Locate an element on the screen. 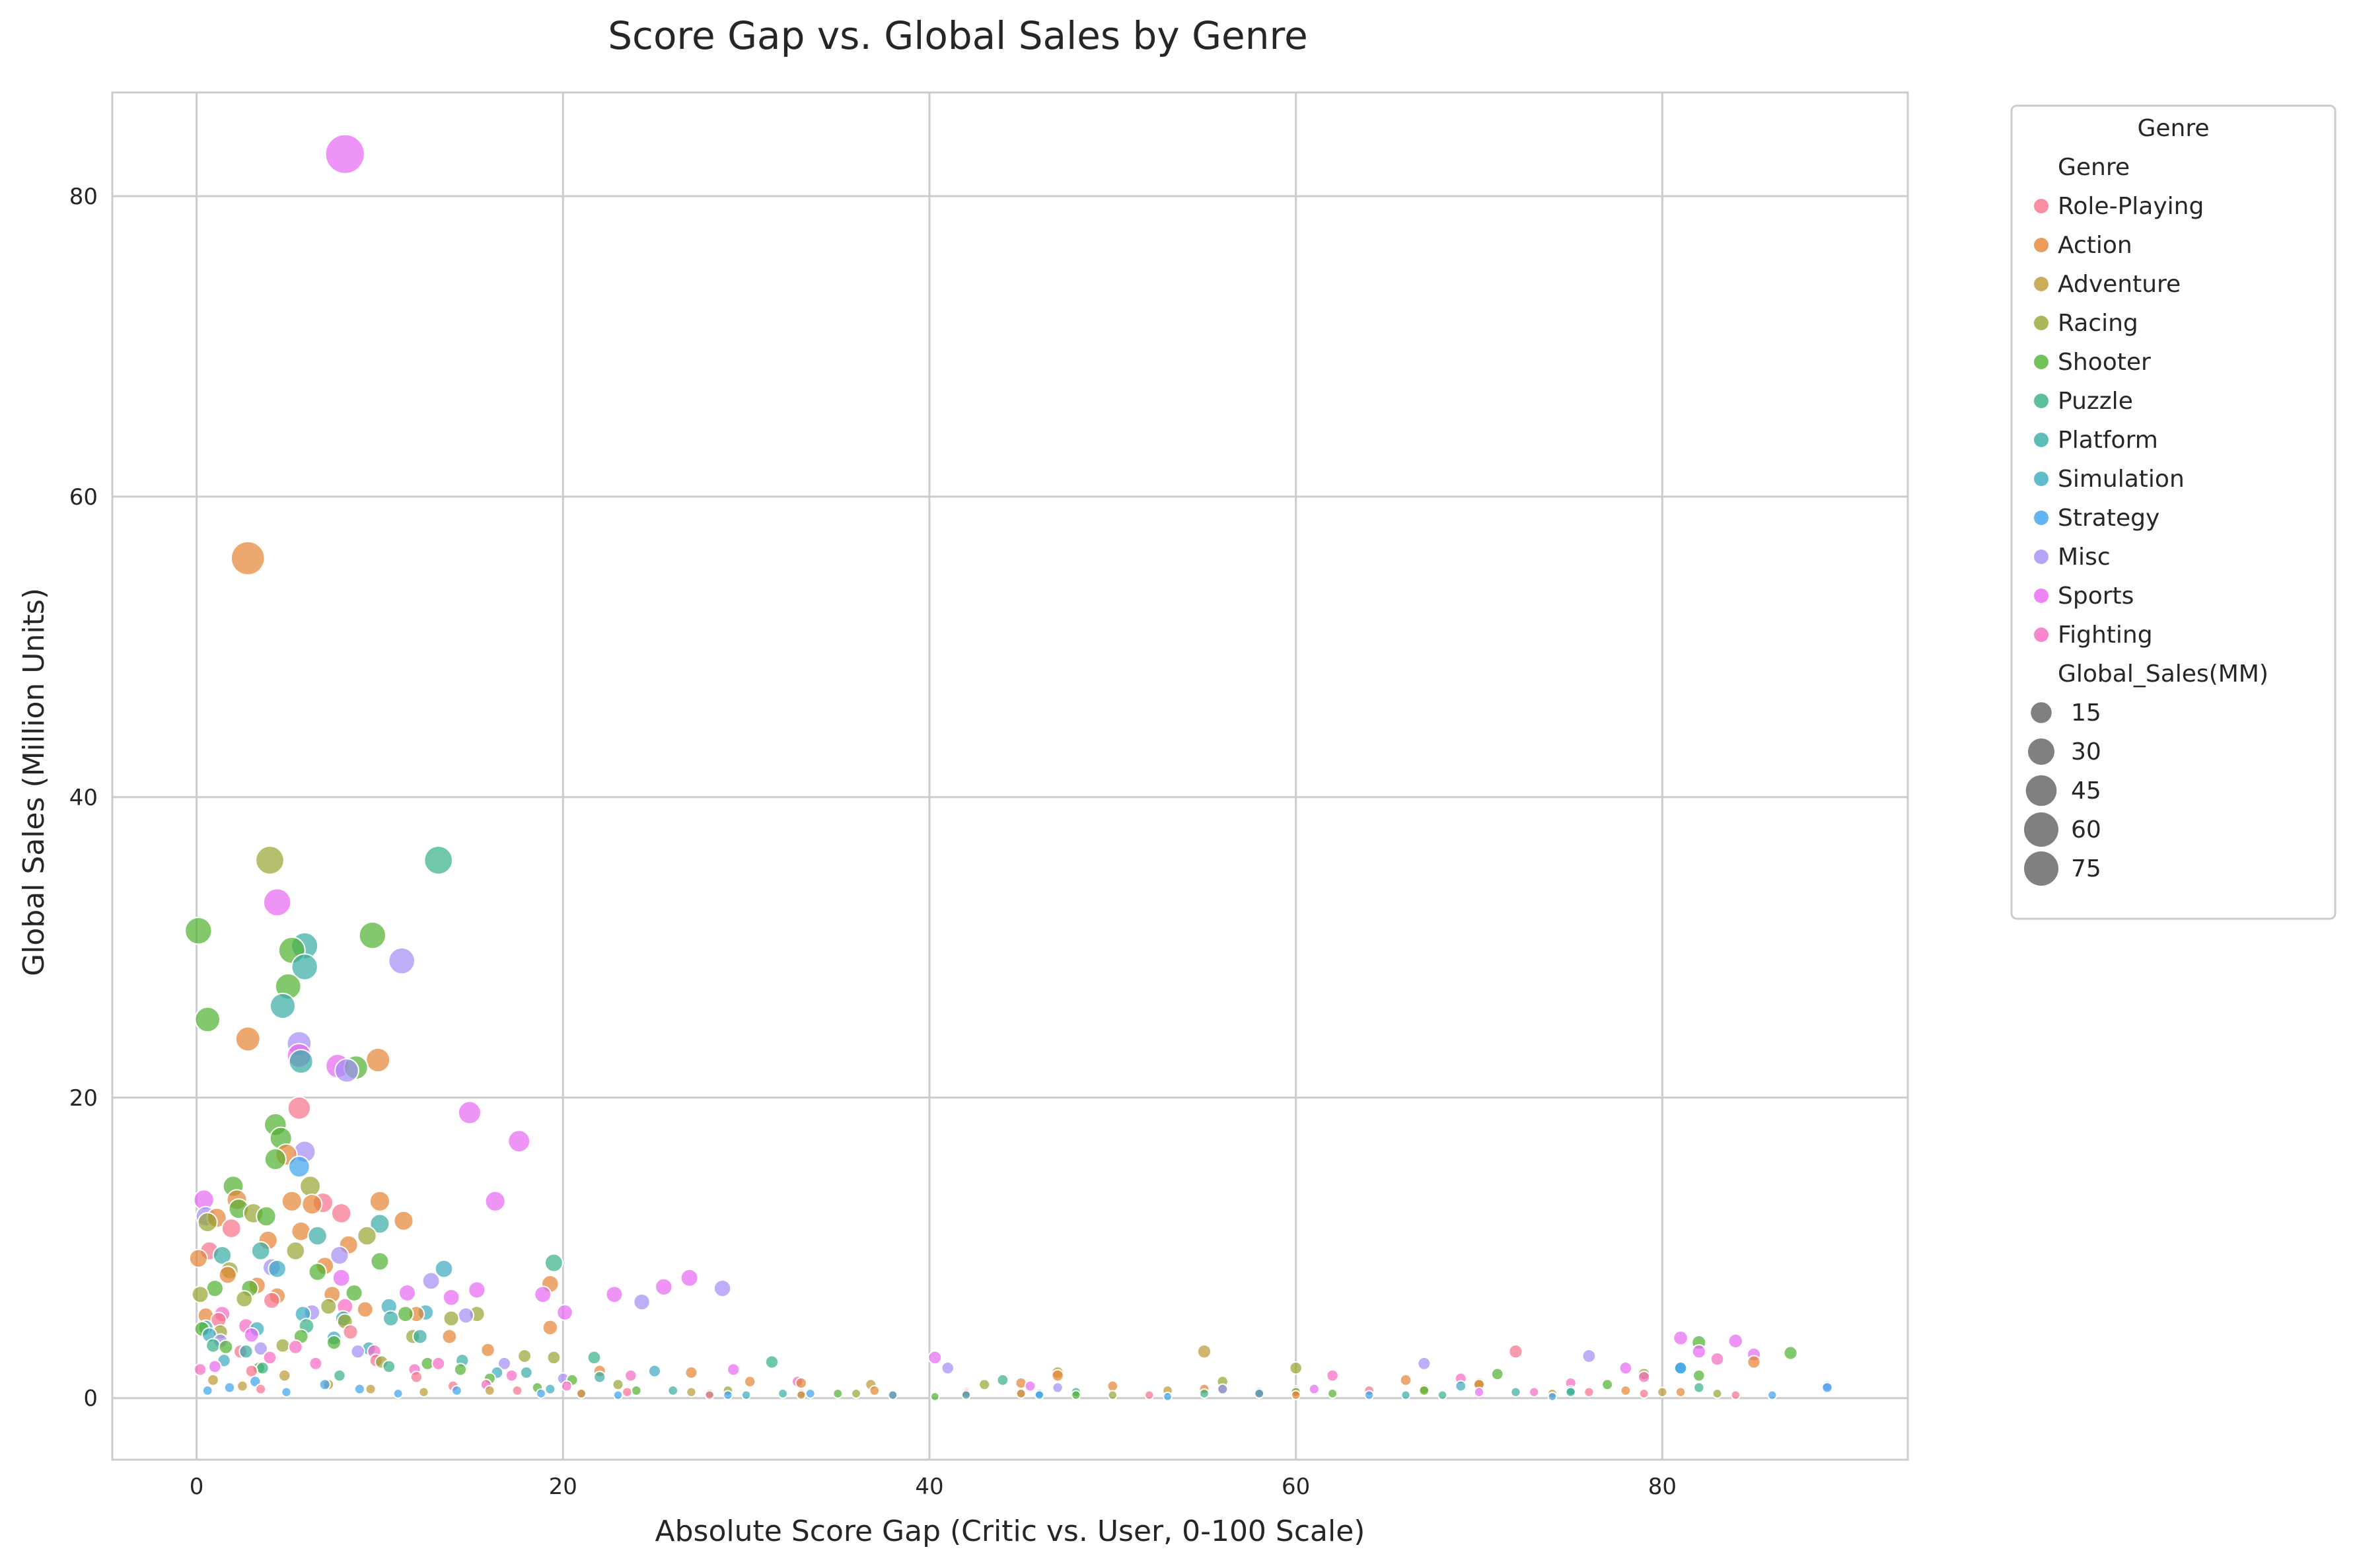 This screenshot has width=2357, height=1568. legend-entry: Adventure is located at coordinates (2119, 284).